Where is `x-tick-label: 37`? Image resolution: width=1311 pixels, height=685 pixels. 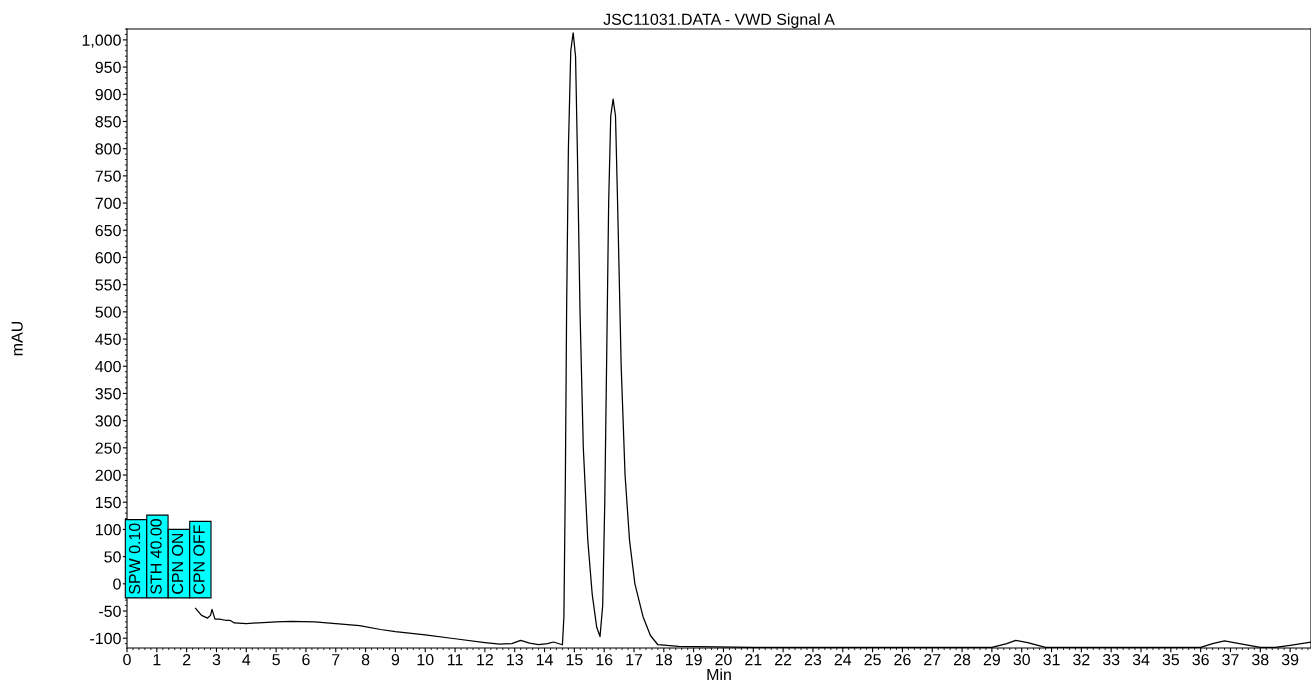
x-tick-label: 37 is located at coordinates (1230, 659).